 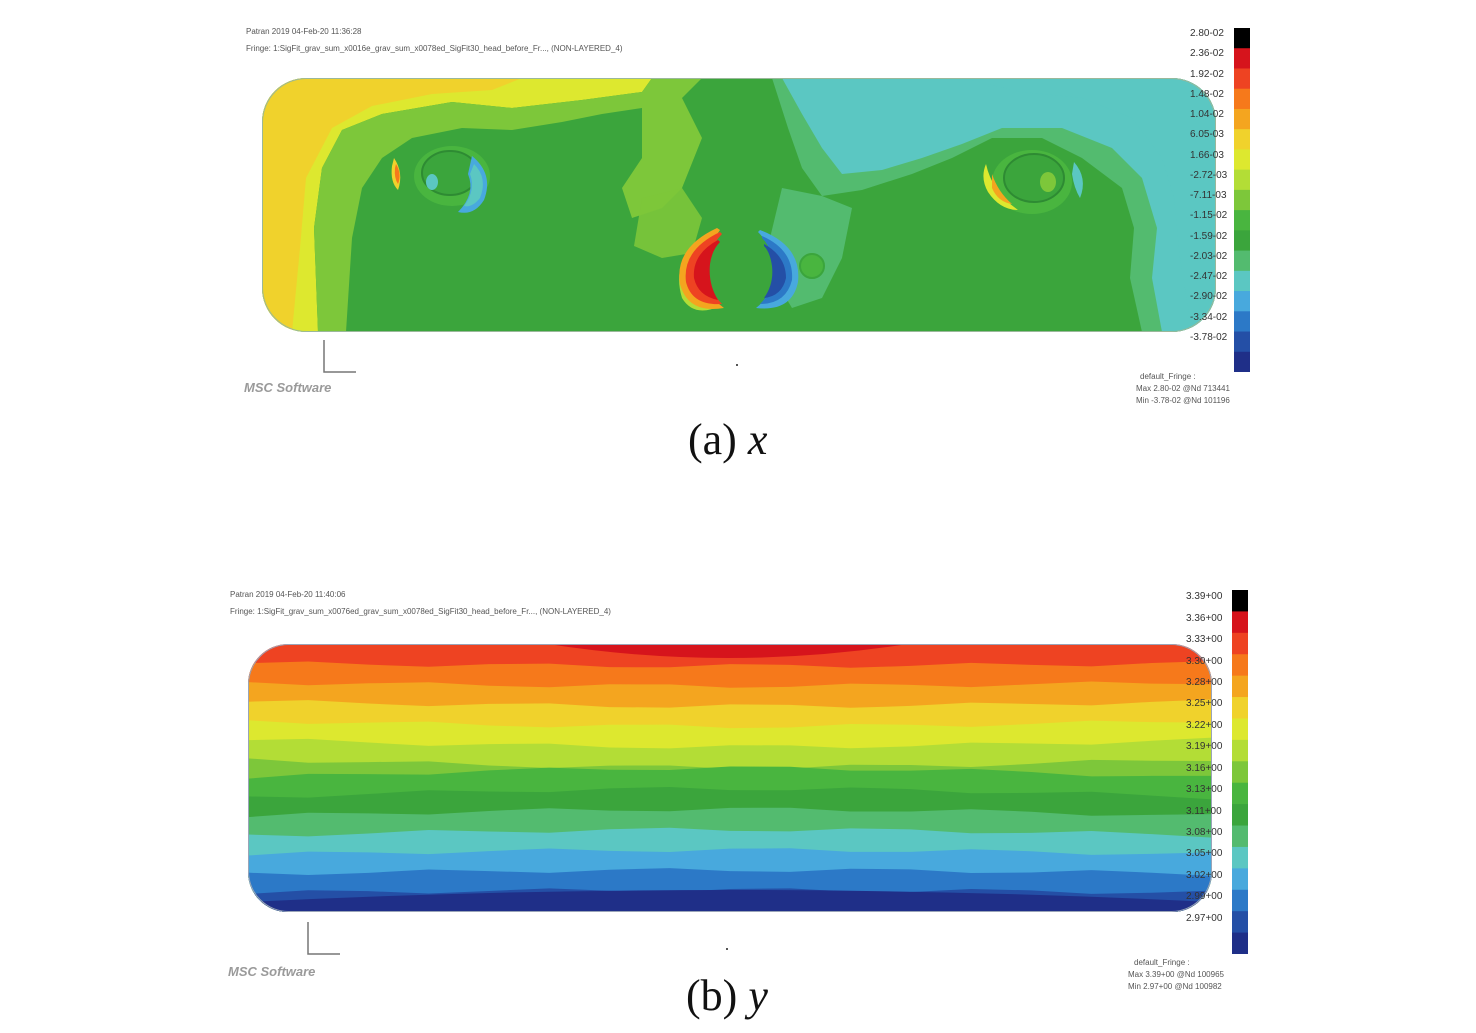 I want to click on scale-tick-label: -1.15-02, so click(x=1209, y=216).